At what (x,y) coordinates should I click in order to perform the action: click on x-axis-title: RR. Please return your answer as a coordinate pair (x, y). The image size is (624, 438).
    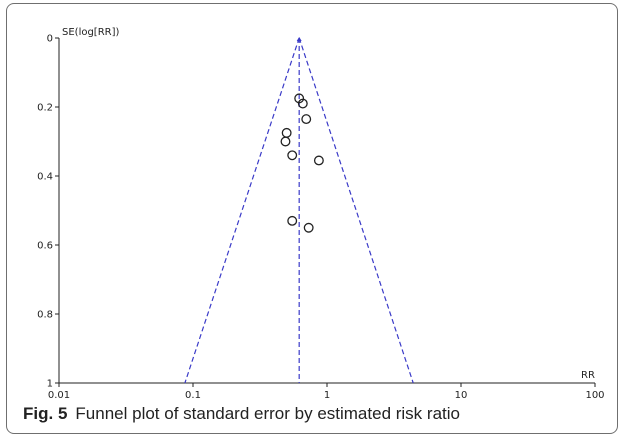
    Looking at the image, I should click on (588, 375).